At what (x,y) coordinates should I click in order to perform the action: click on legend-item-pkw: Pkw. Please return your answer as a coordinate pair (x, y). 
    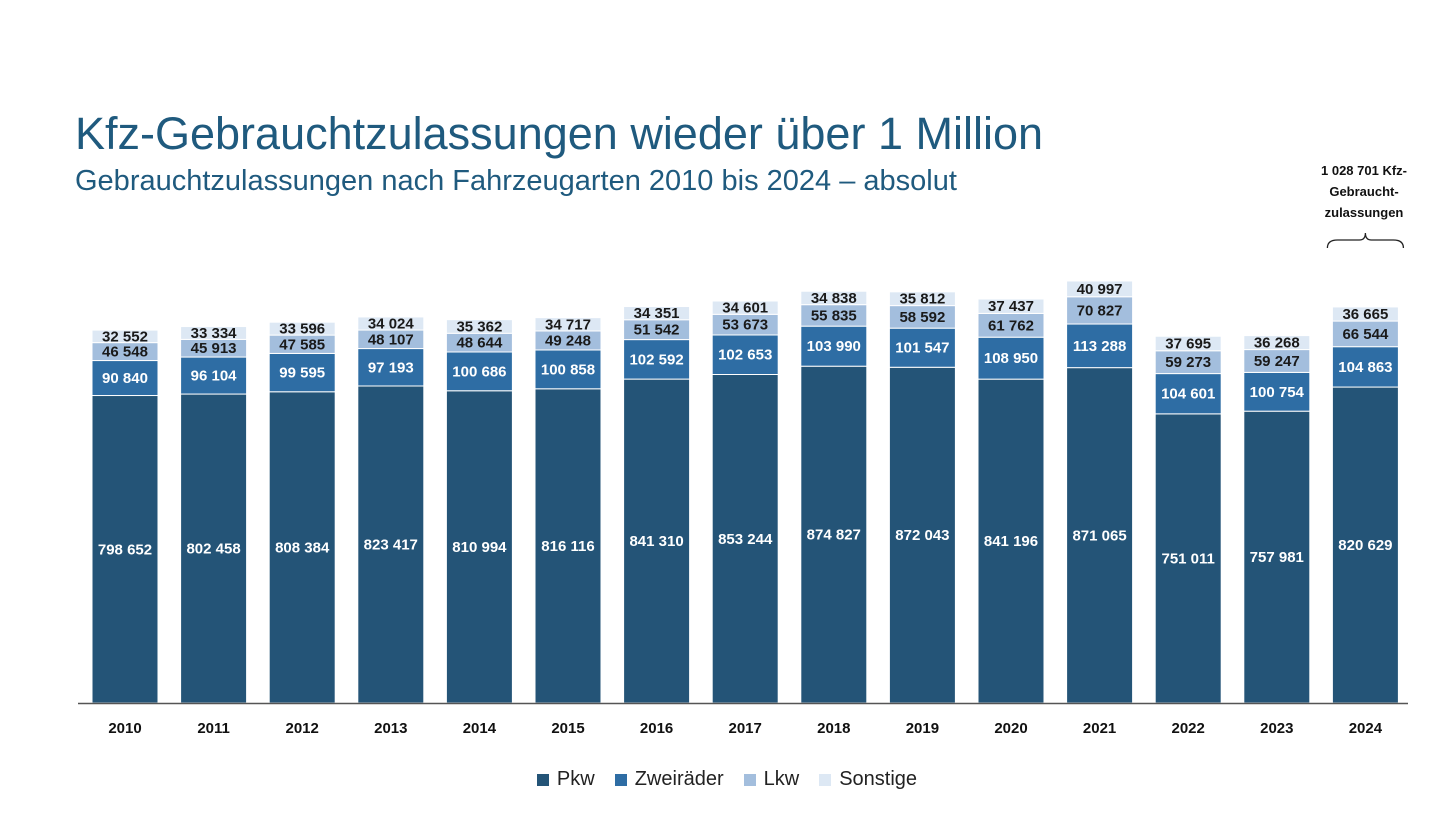
    Looking at the image, I should click on (565, 779).